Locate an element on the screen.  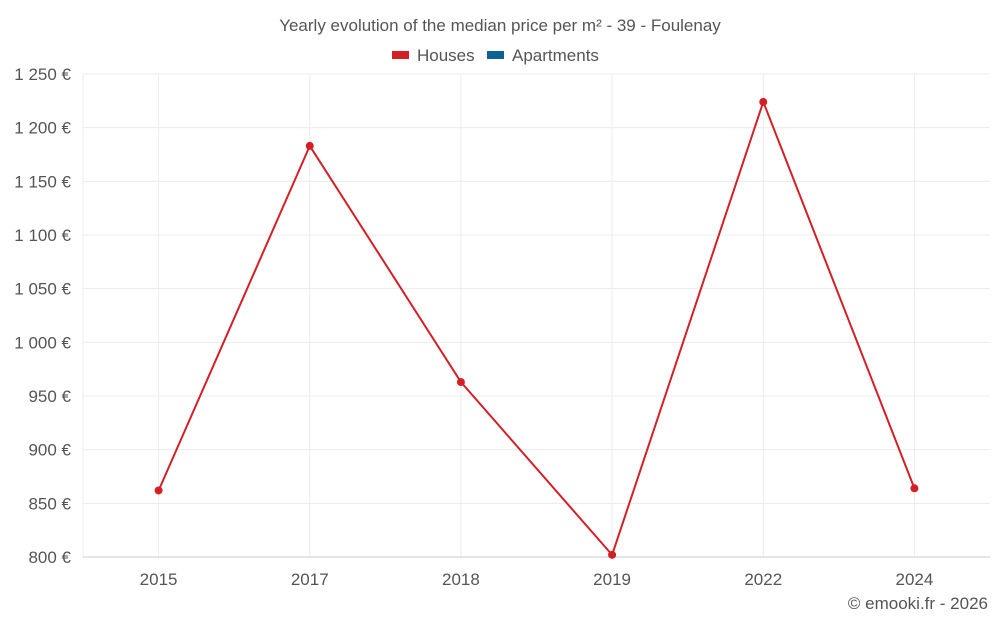
y-tick-label: 950 € is located at coordinates (49, 396).